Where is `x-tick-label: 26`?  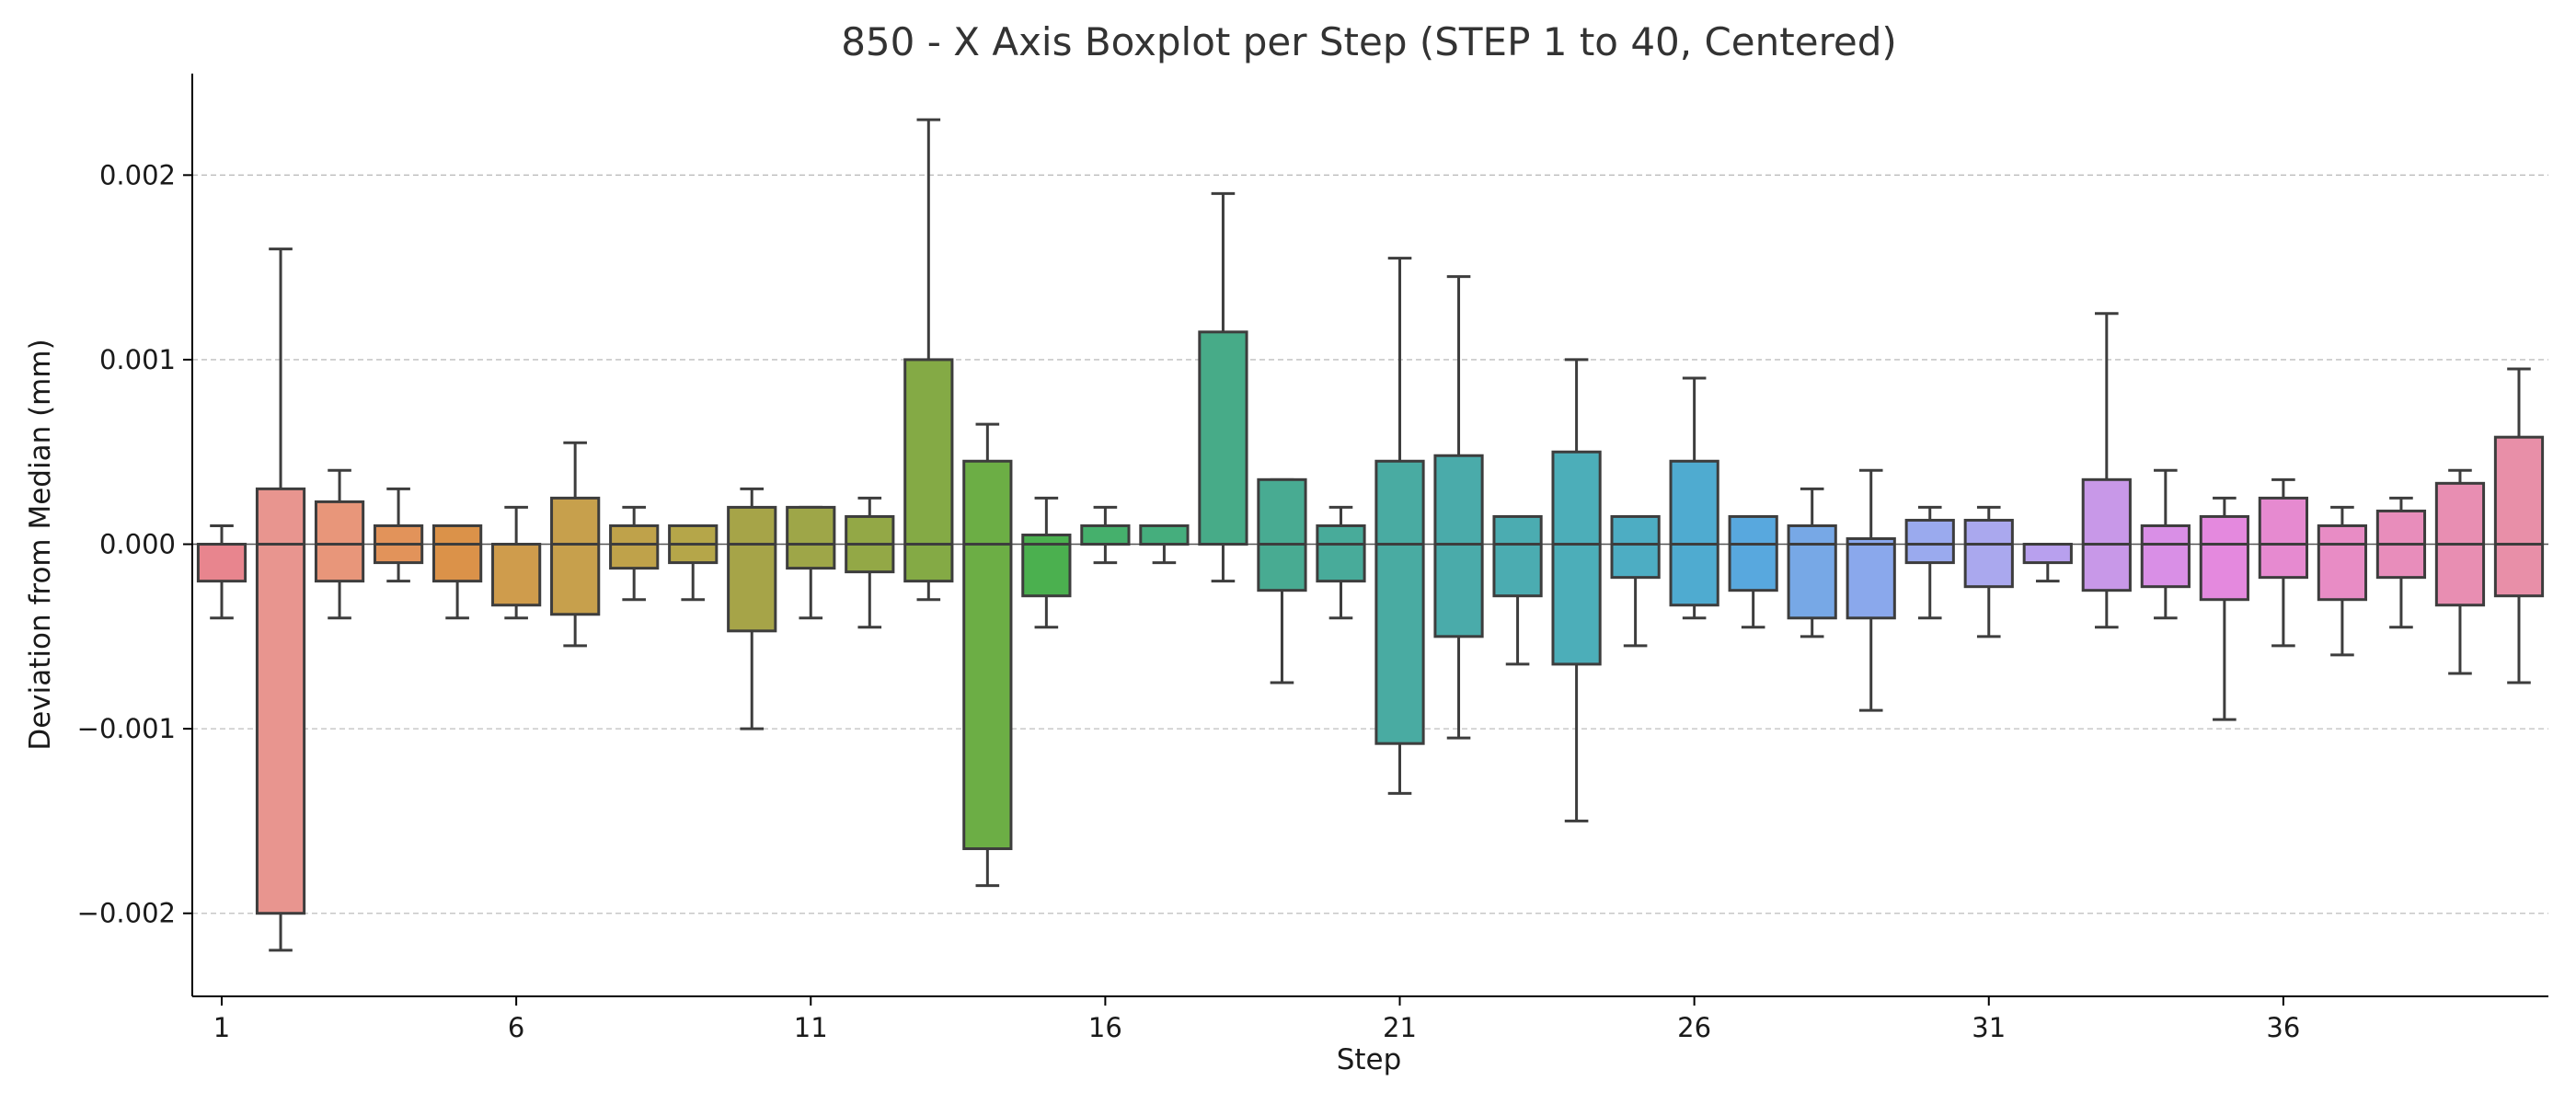
x-tick-label: 26 is located at coordinates (1694, 1027).